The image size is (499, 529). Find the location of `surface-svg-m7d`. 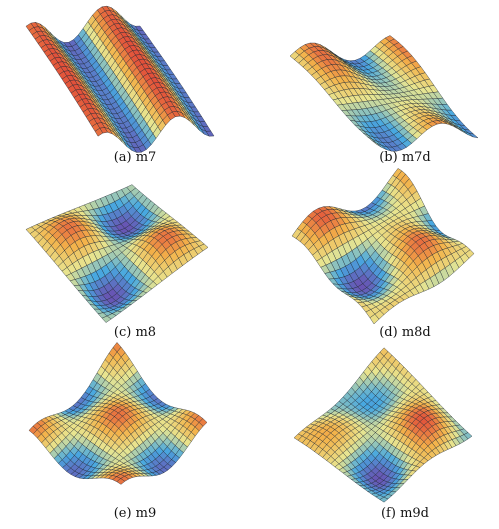

surface-svg-m7d is located at coordinates (384, 93).